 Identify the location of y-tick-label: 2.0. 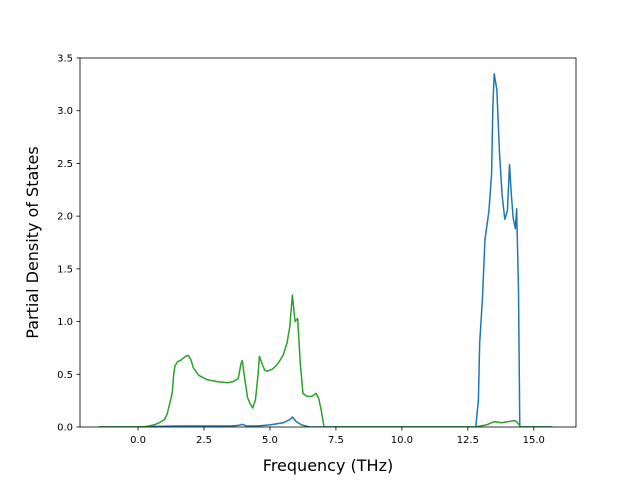
(65, 217).